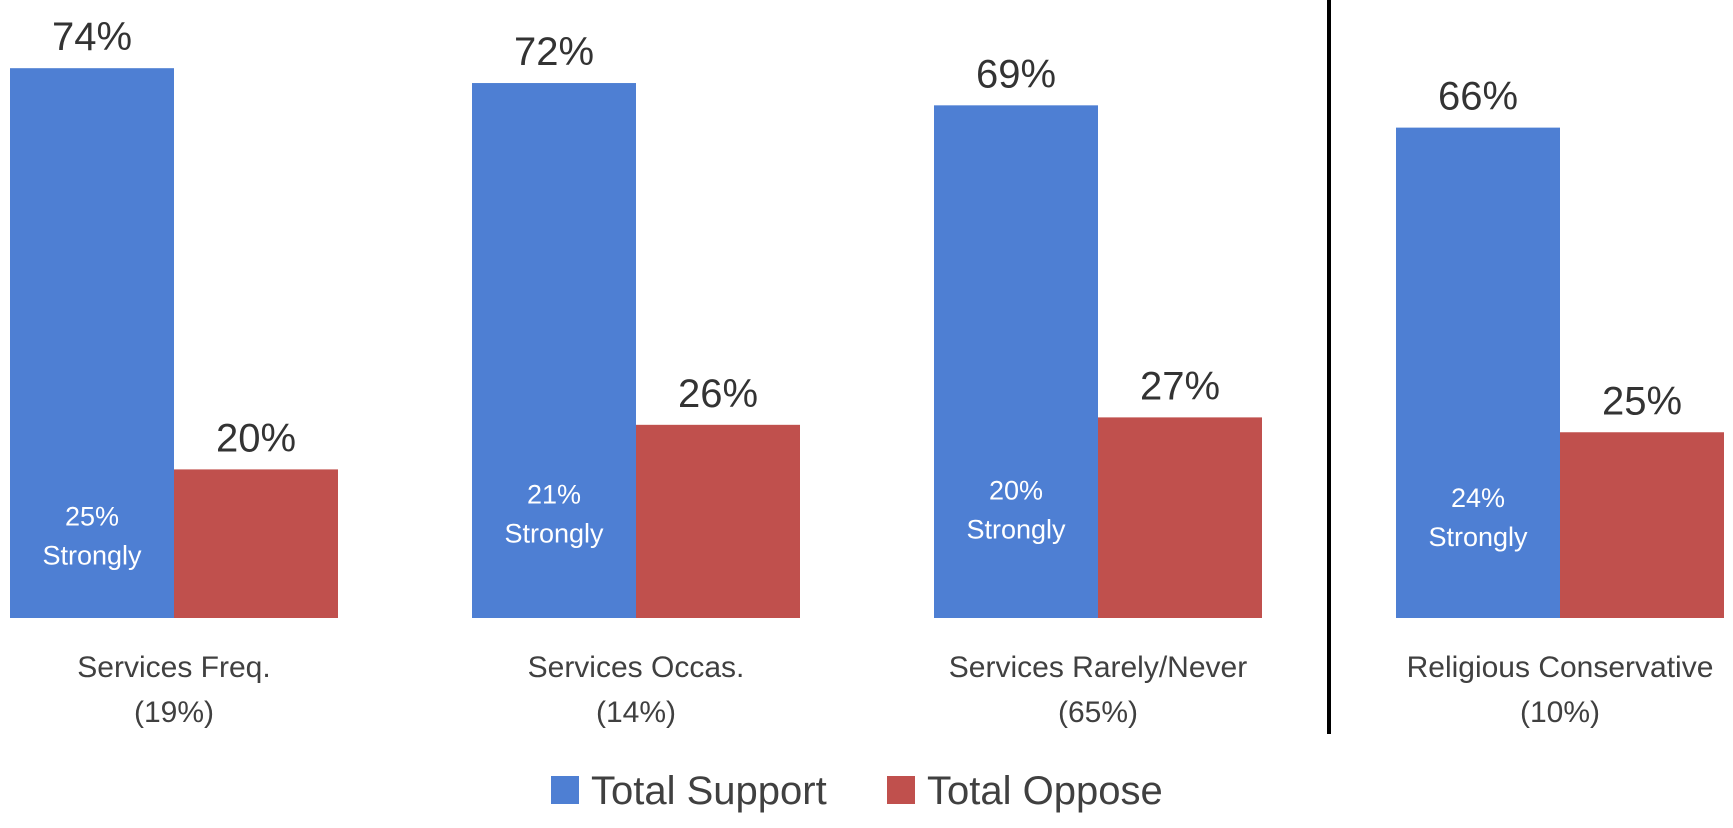 The height and width of the screenshot is (828, 1733). What do you see at coordinates (718, 394) in the screenshot?
I see `data-label-oppose: 26%` at bounding box center [718, 394].